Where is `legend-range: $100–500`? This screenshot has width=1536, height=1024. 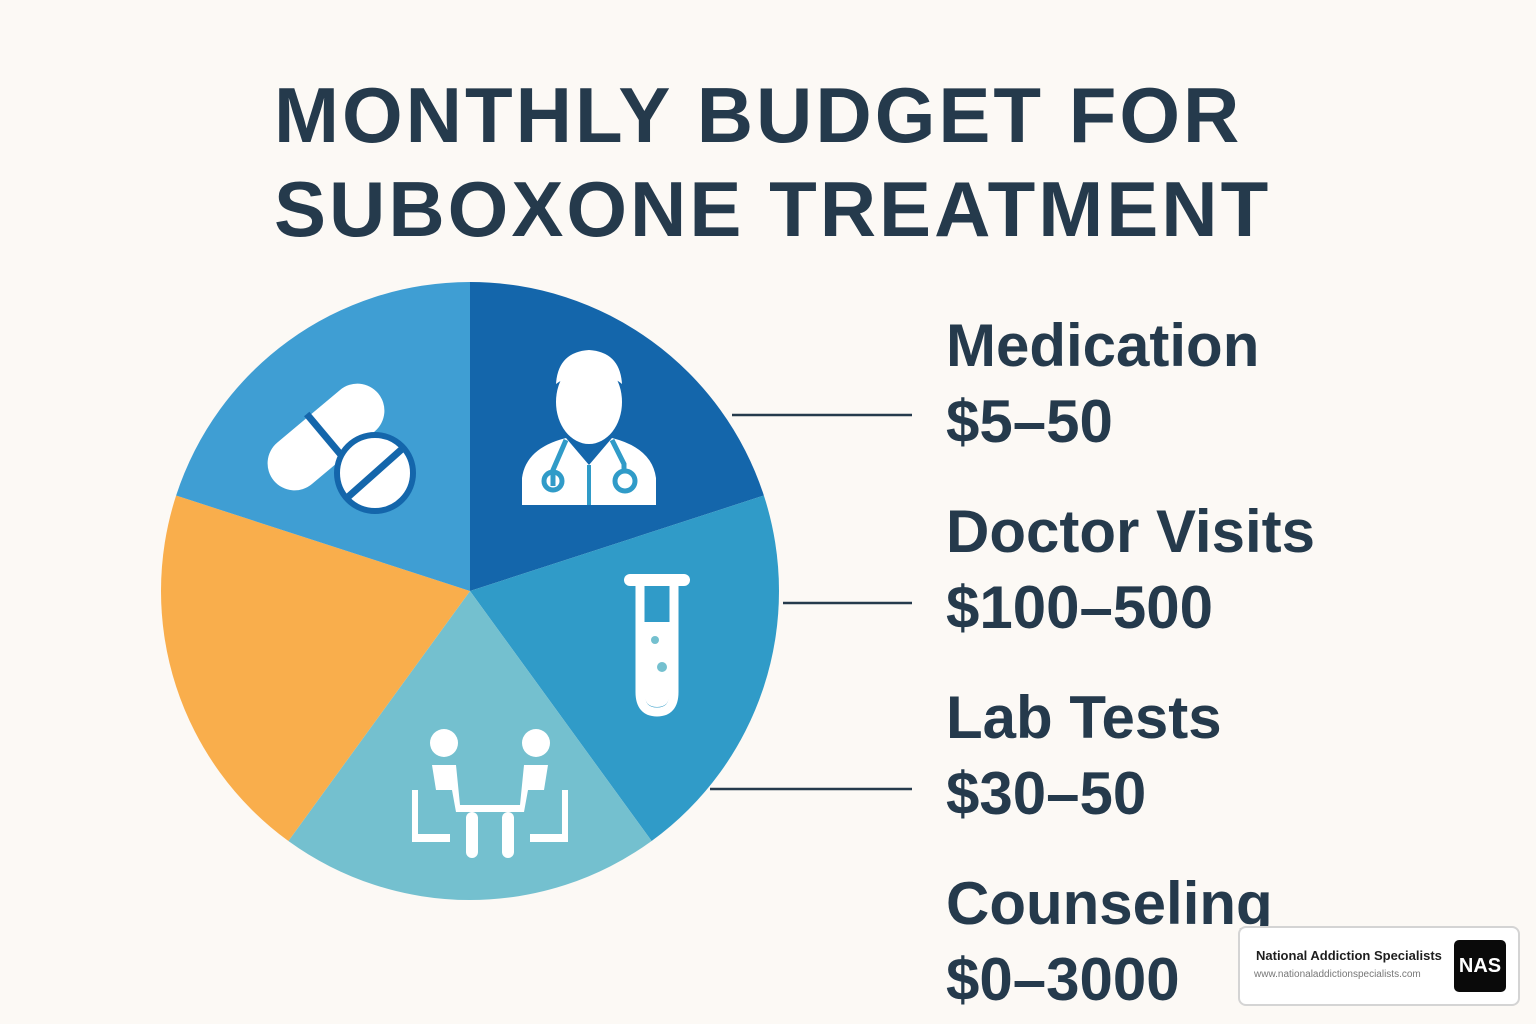 legend-range: $100–500 is located at coordinates (1079, 607).